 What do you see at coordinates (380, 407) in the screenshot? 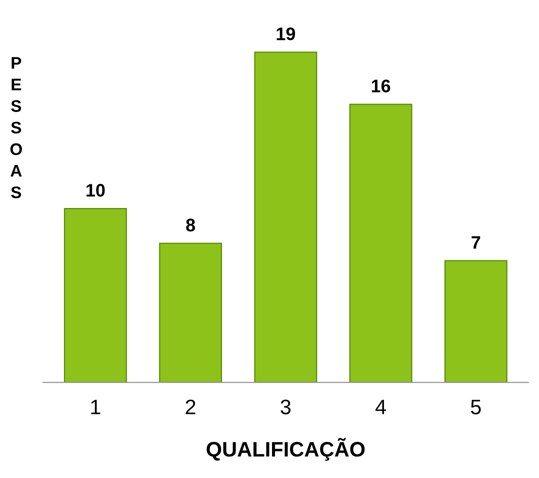
I see `x-tick-label: 4` at bounding box center [380, 407].